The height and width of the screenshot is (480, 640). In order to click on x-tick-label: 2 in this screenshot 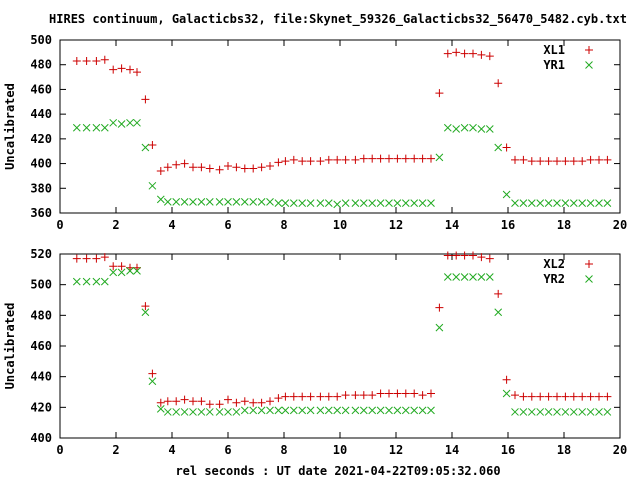, I will do `click(115, 225)`.